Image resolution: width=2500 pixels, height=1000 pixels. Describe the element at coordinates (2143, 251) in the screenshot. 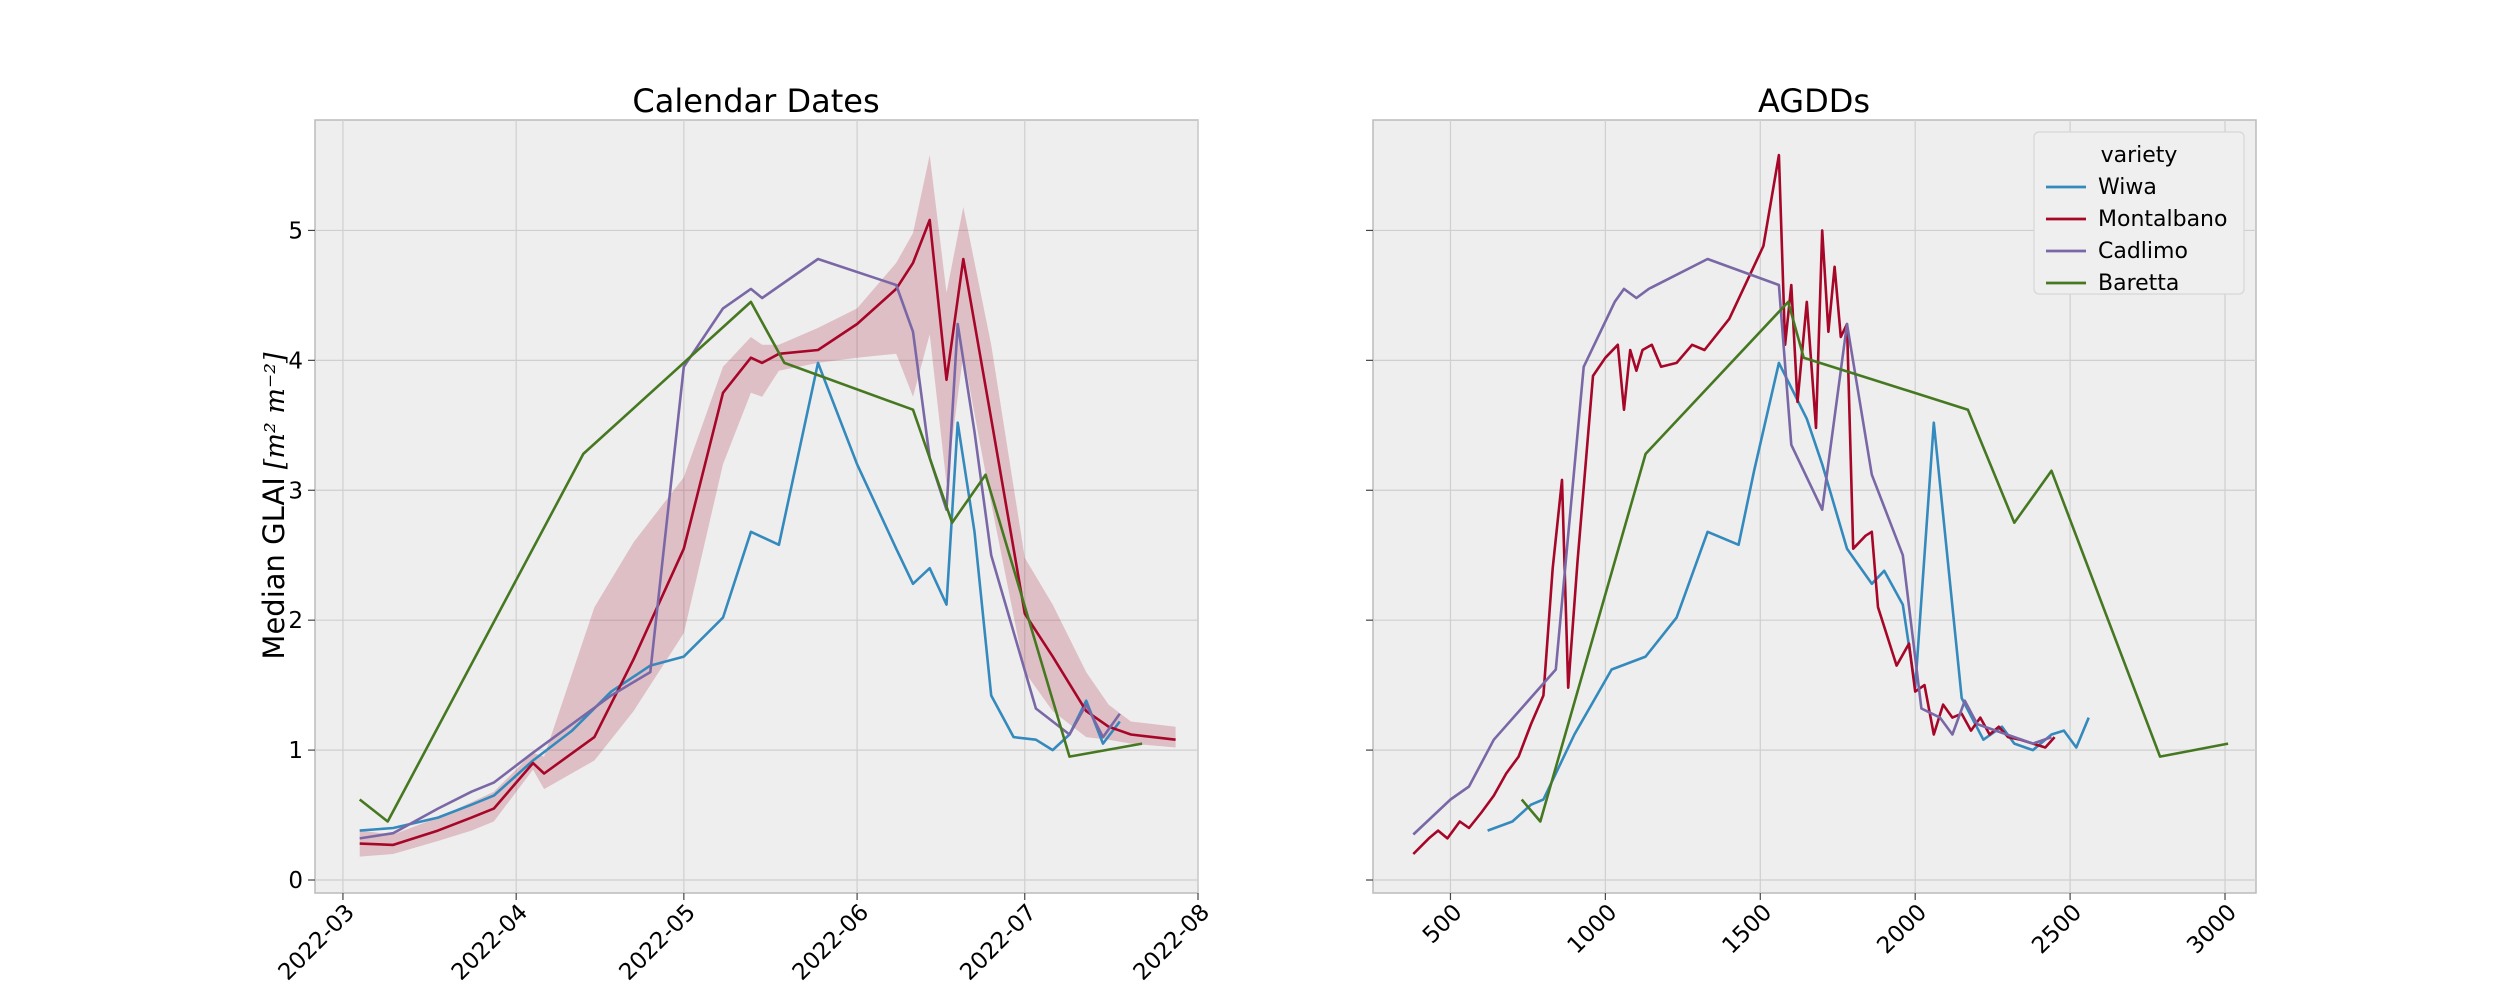

I see `legend-label-cadlimo: Cadlimo` at that location.